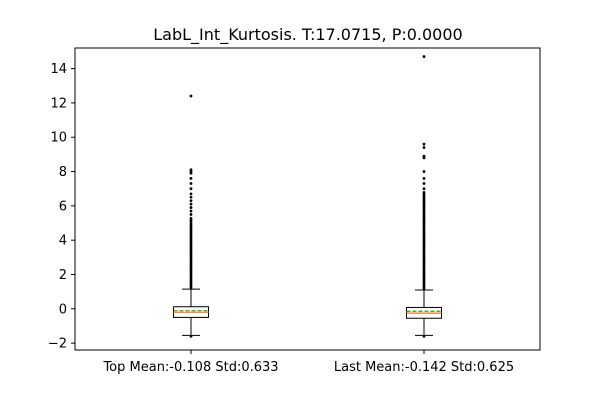 The height and width of the screenshot is (400, 600). Describe the element at coordinates (63, 241) in the screenshot. I see `y-tick-label: 4` at that location.